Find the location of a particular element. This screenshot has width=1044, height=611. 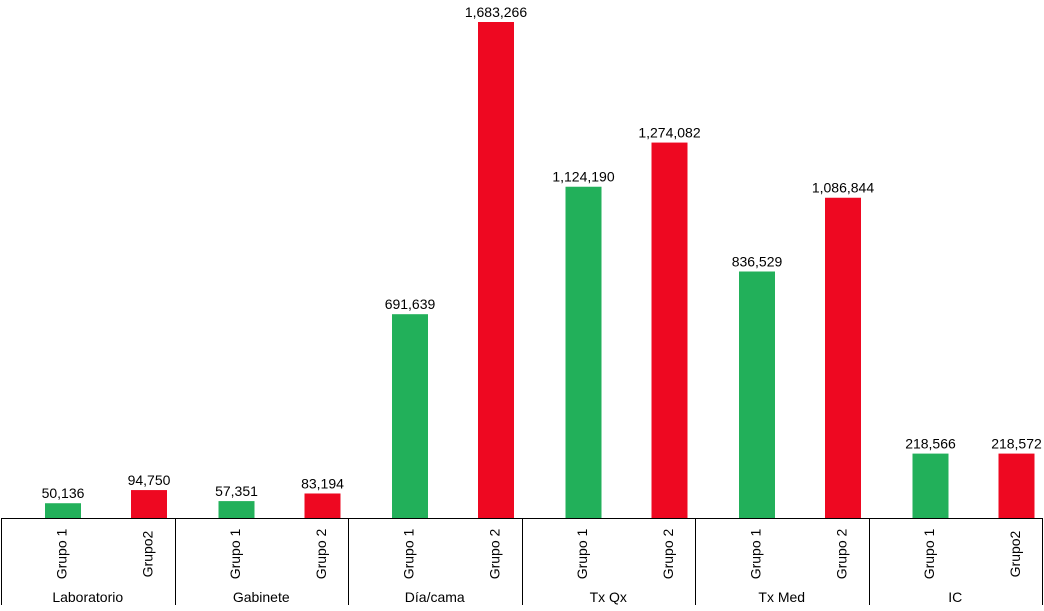

data-label: 83,194 is located at coordinates (322, 483).